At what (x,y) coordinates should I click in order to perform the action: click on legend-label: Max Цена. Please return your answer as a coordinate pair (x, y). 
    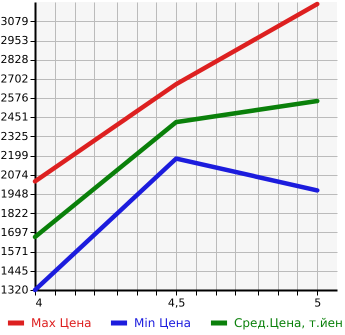
    Looking at the image, I should click on (61, 323).